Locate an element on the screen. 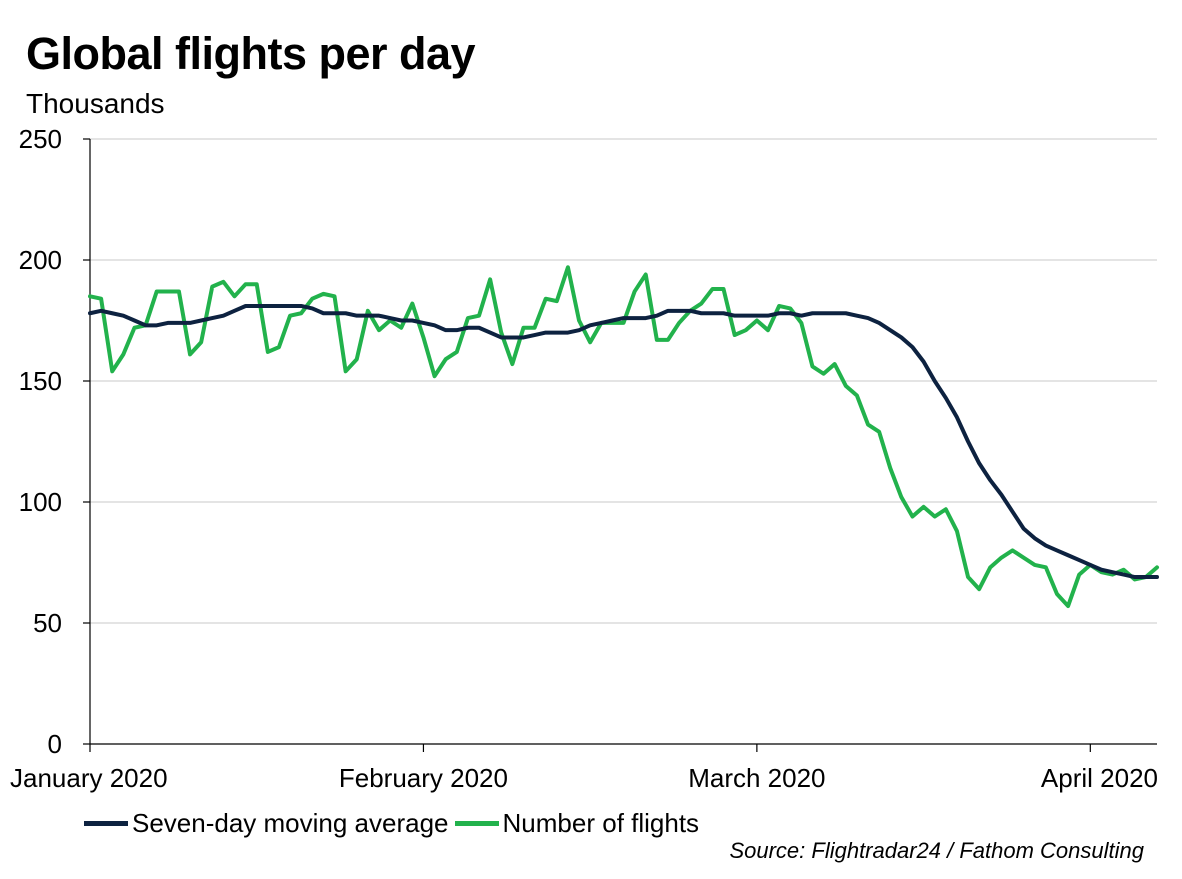  y-tick-label-0: 0 is located at coordinates (55, 744).